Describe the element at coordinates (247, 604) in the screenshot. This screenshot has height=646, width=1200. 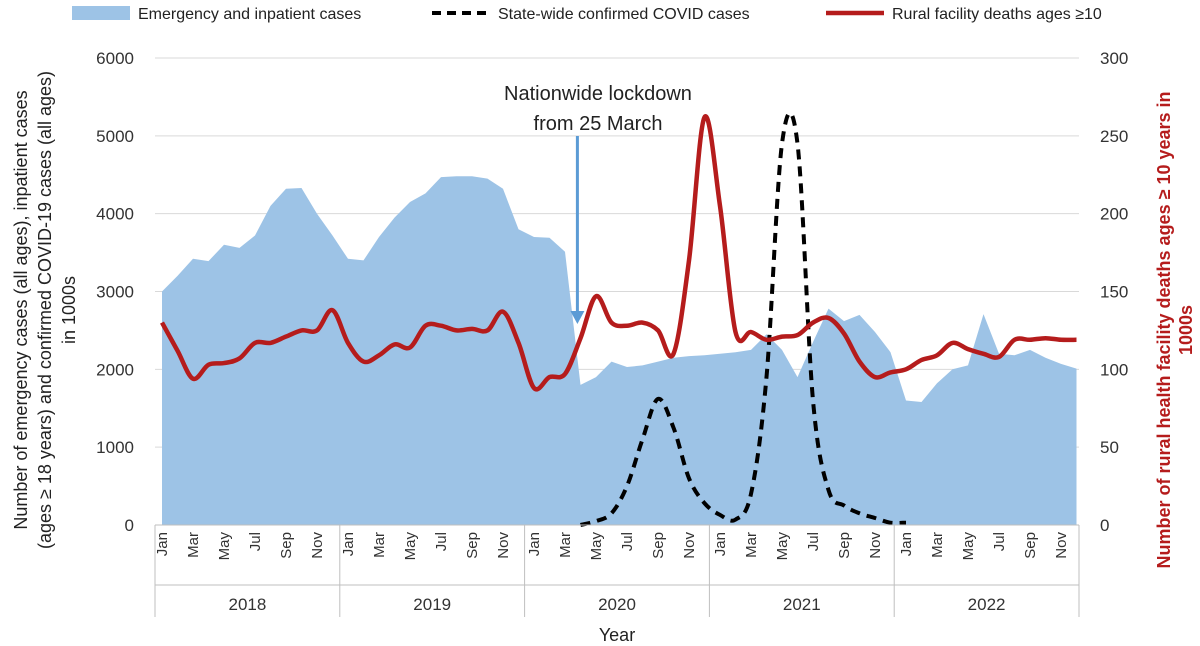
I see `x-year-label: 2018` at that location.